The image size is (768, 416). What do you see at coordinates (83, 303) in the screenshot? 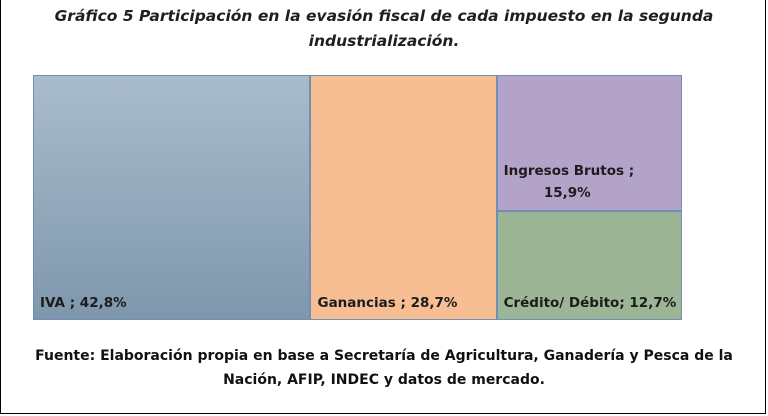
I see `treemap-label-iva: IVA ; 42,8%` at bounding box center [83, 303].